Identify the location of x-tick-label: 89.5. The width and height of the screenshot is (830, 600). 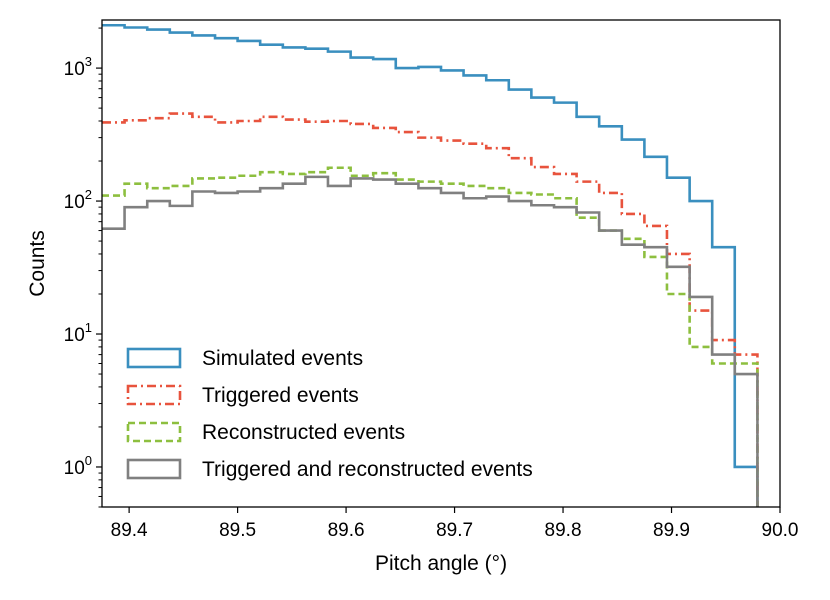
(237, 530).